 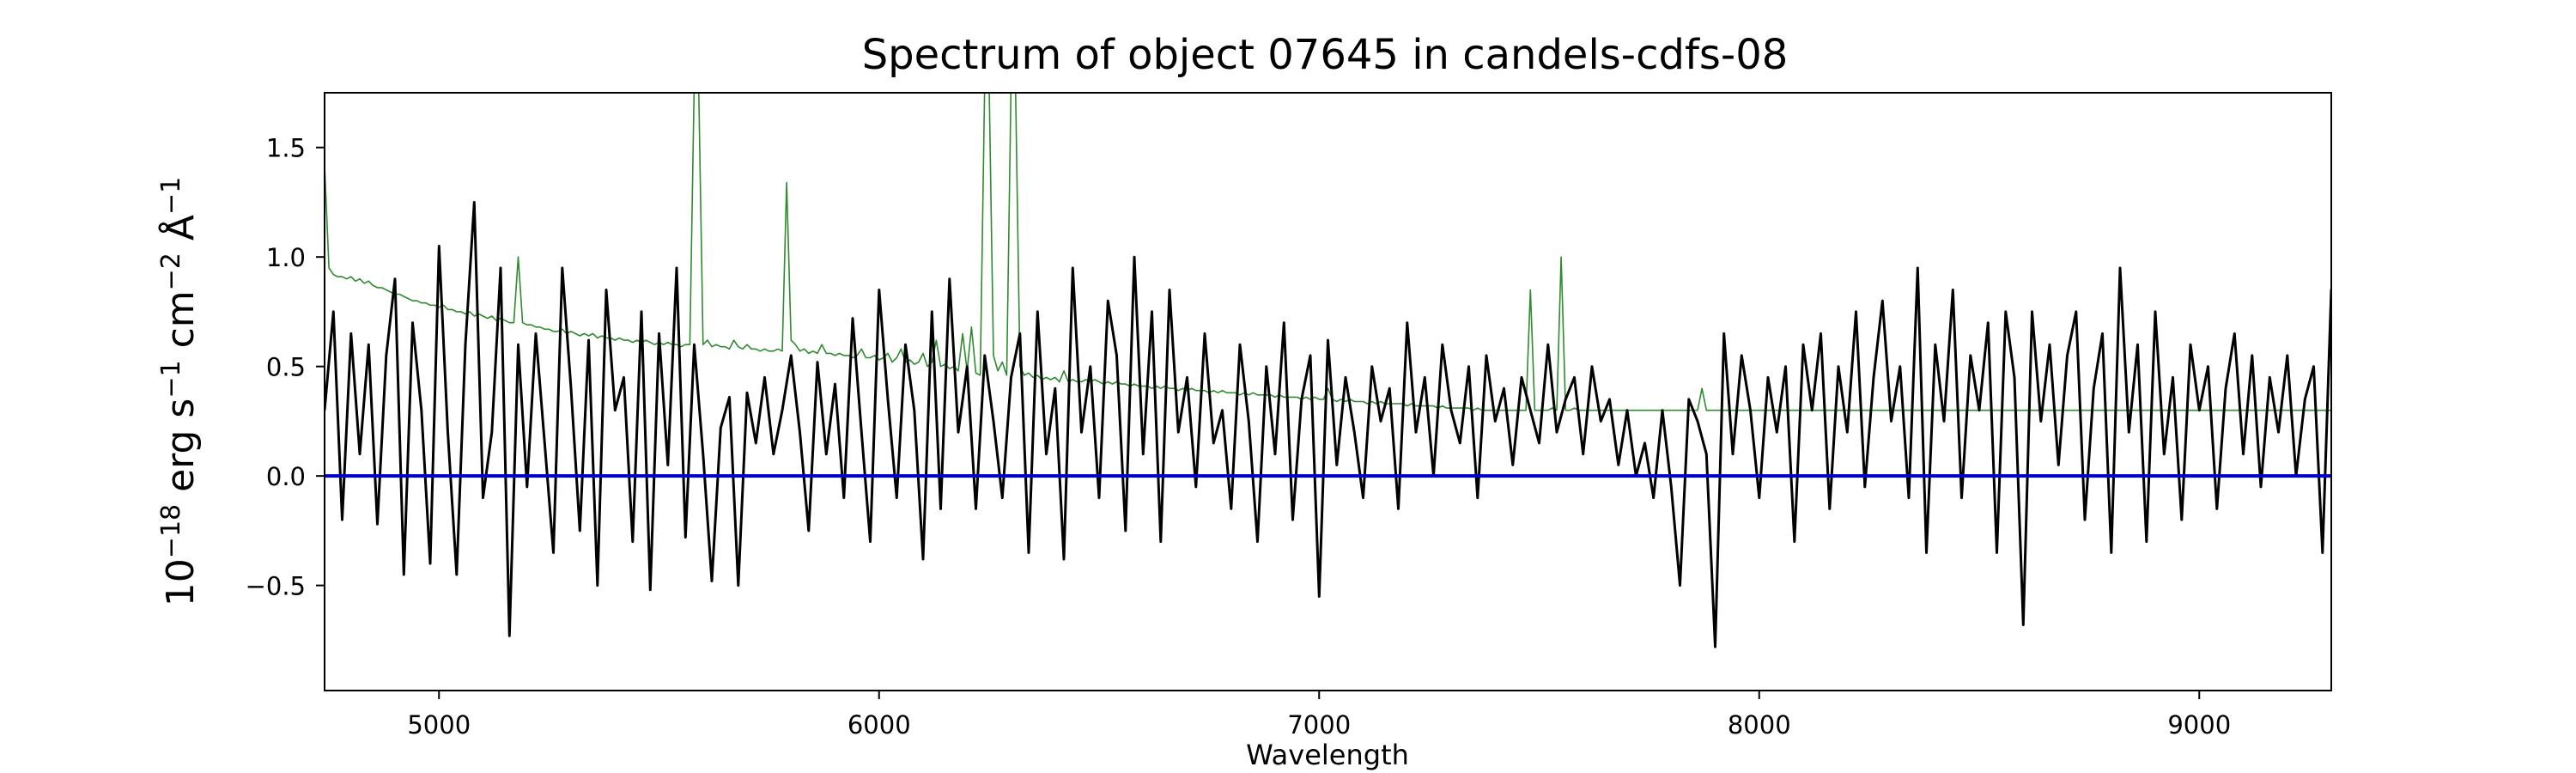 I want to click on y-axis: −0.5 0.0 0.5 1.0 1.5, so click(x=285, y=367).